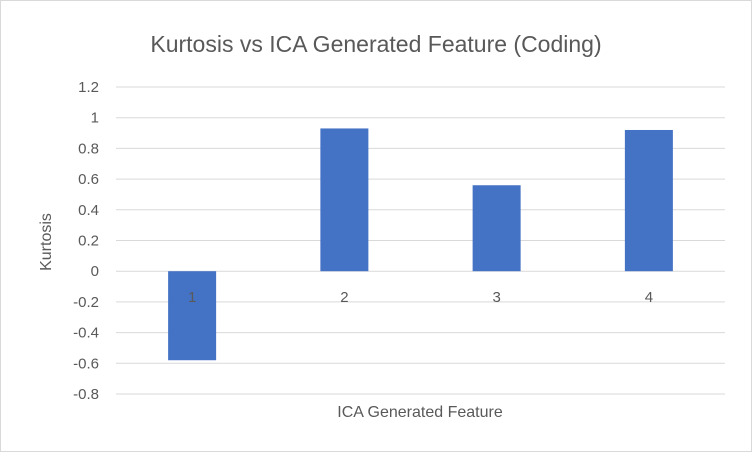 This screenshot has height=452, width=752. What do you see at coordinates (86, 394) in the screenshot?
I see `y-tick-label: -0.8` at bounding box center [86, 394].